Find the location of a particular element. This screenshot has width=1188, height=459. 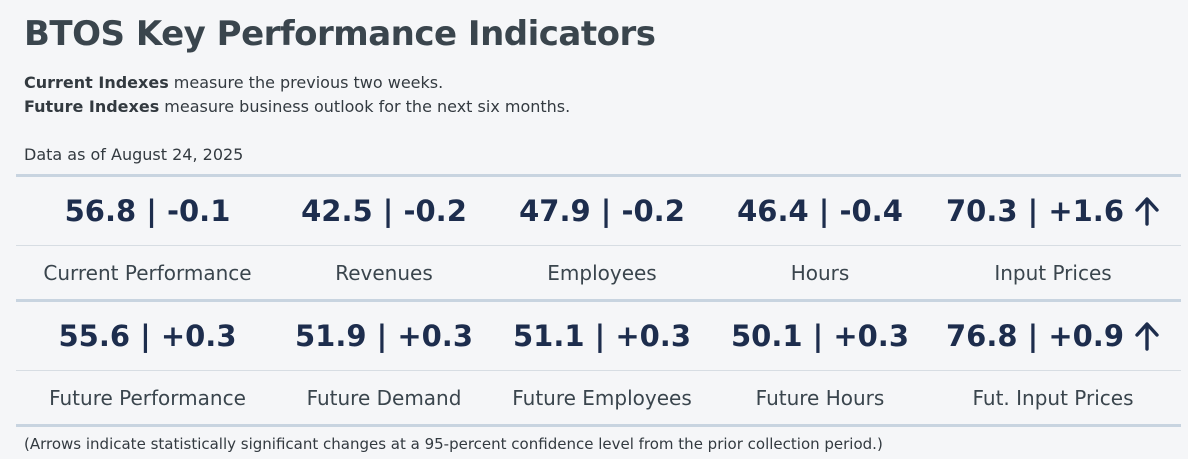

kpi-label: Fut. Input Prices is located at coordinates (1053, 397).